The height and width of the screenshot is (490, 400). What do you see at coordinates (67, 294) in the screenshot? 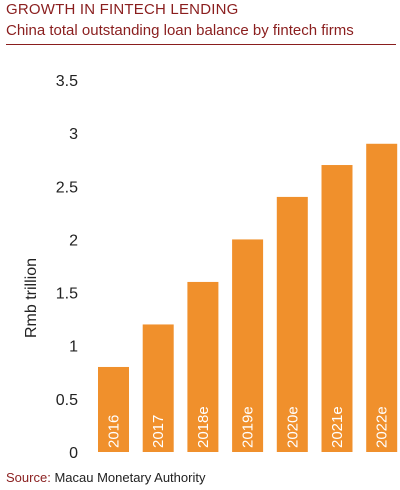
I see `y-tick-label: 1.5` at bounding box center [67, 294].